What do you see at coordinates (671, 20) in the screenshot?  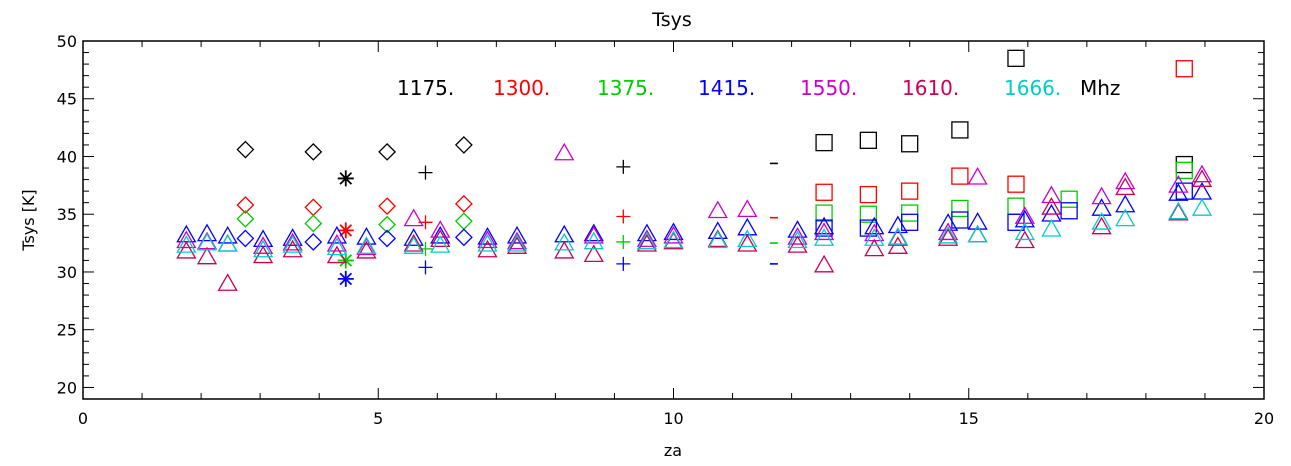 I see `chart-title: Tsys` at bounding box center [671, 20].